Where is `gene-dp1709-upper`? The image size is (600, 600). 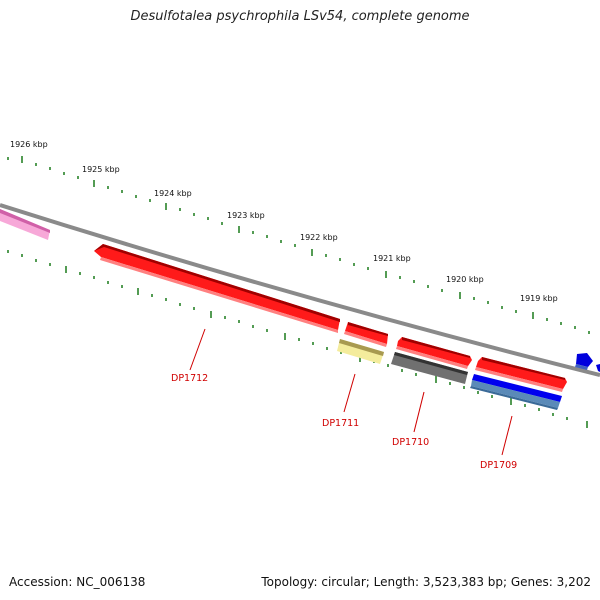
gene-dp1709-upper is located at coordinates (521, 374).